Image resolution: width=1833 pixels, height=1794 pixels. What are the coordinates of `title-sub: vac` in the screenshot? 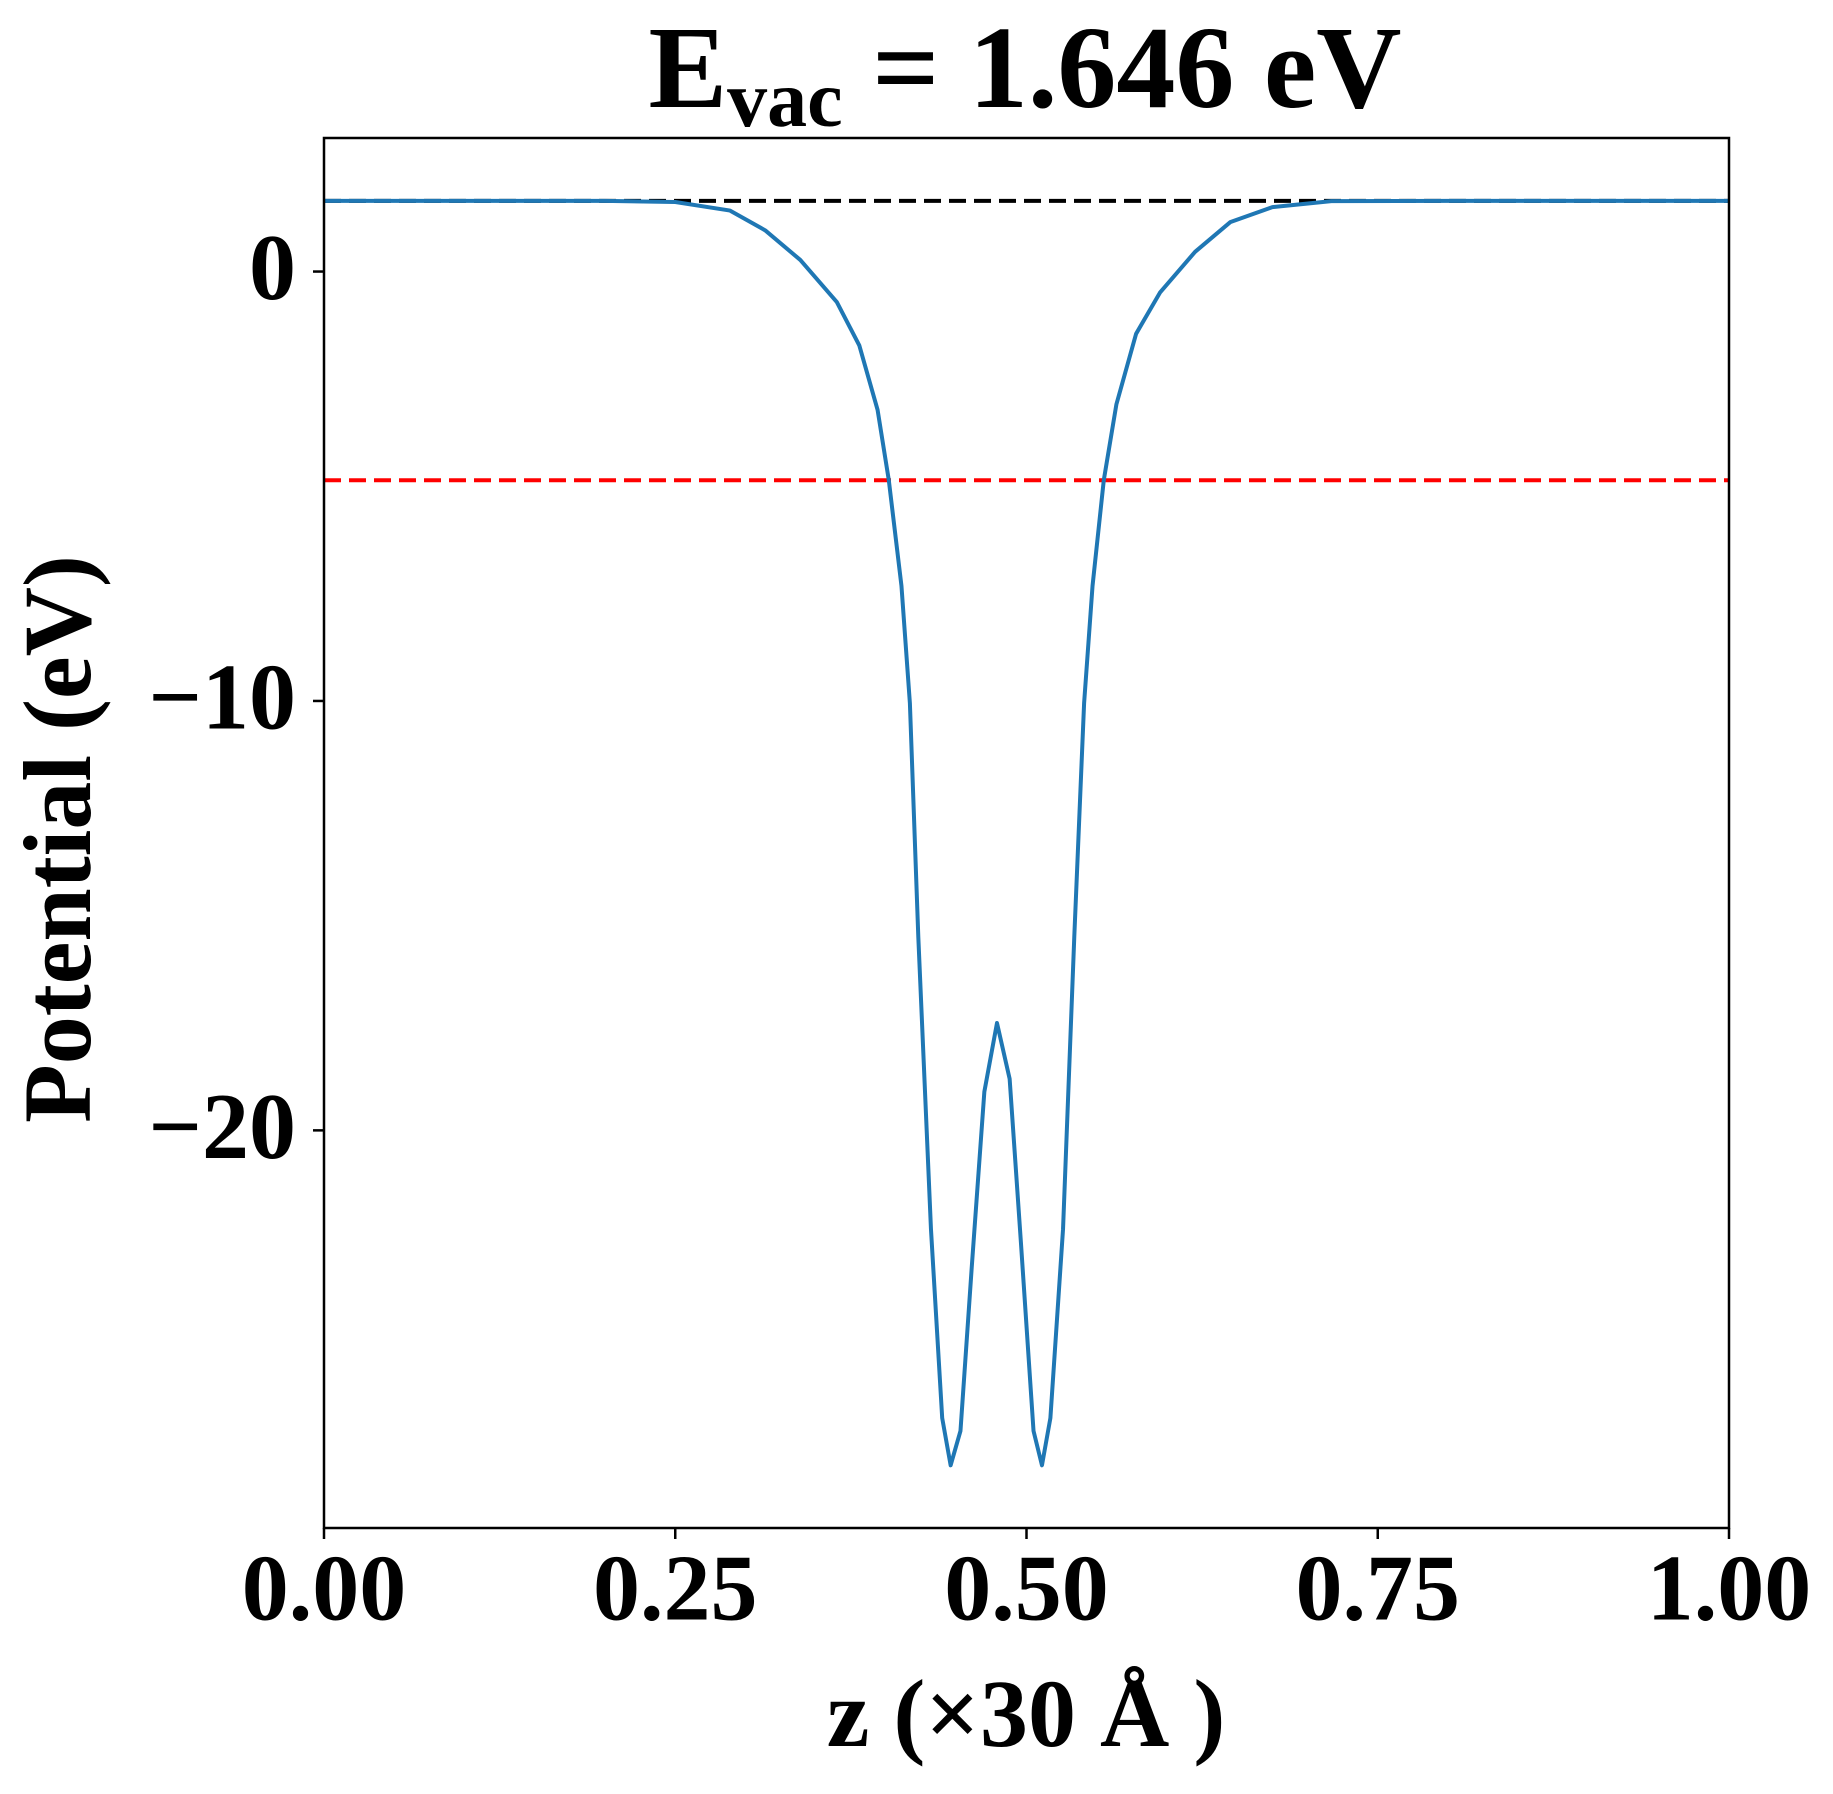 It's located at (785, 100).